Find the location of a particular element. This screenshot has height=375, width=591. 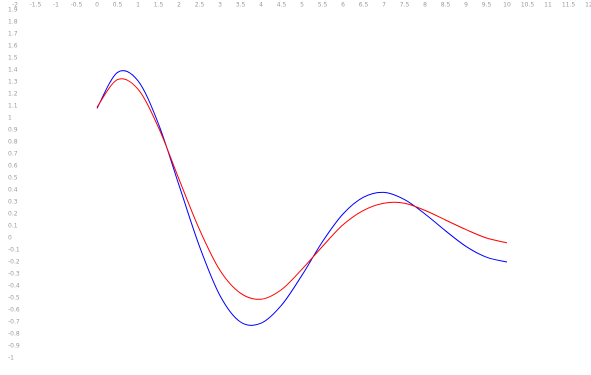

x-tick-label: 11.5 is located at coordinates (569, 5).